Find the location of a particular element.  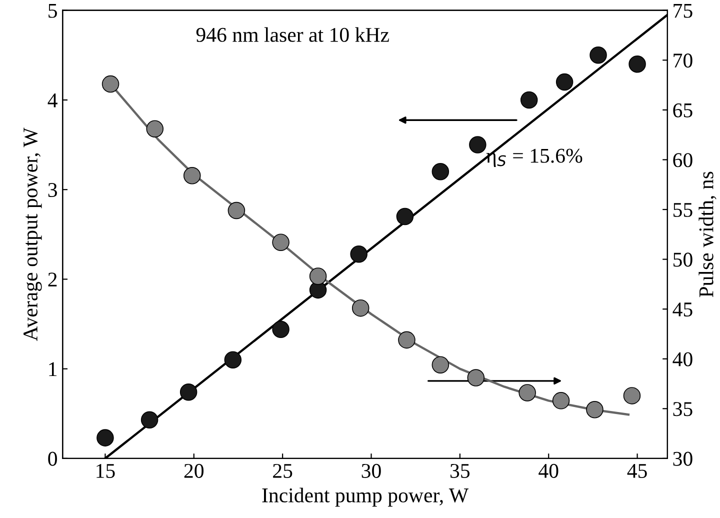

y2-tick-label: 70 is located at coordinates (683, 61).